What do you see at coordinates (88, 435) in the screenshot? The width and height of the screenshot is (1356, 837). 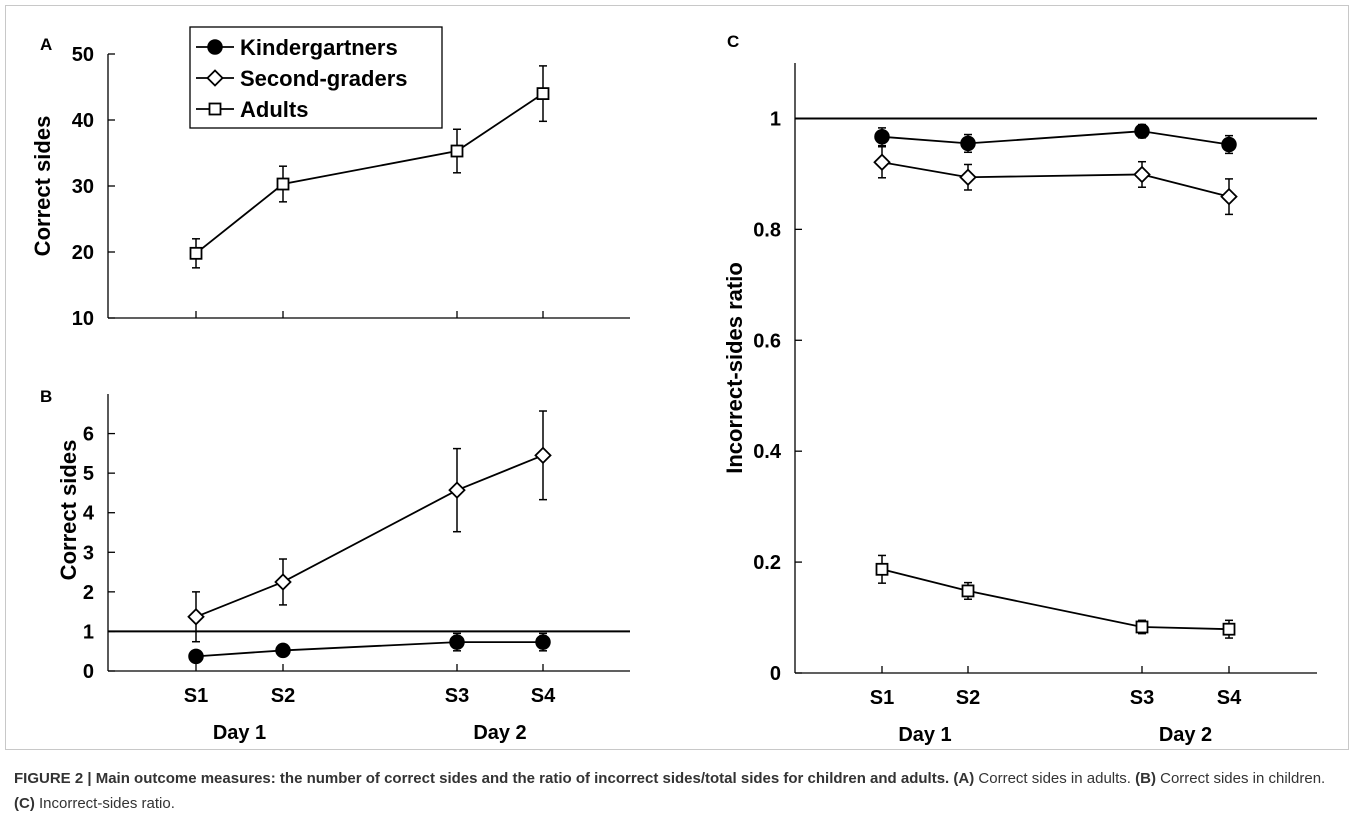 I see `panel-b-y-tick-label: 6` at bounding box center [88, 435].